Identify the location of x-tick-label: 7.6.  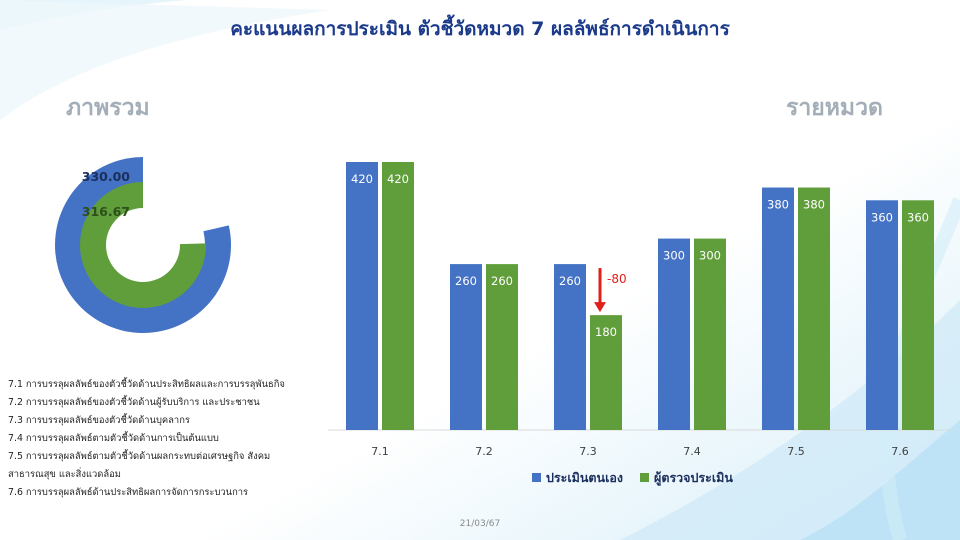
(900, 451).